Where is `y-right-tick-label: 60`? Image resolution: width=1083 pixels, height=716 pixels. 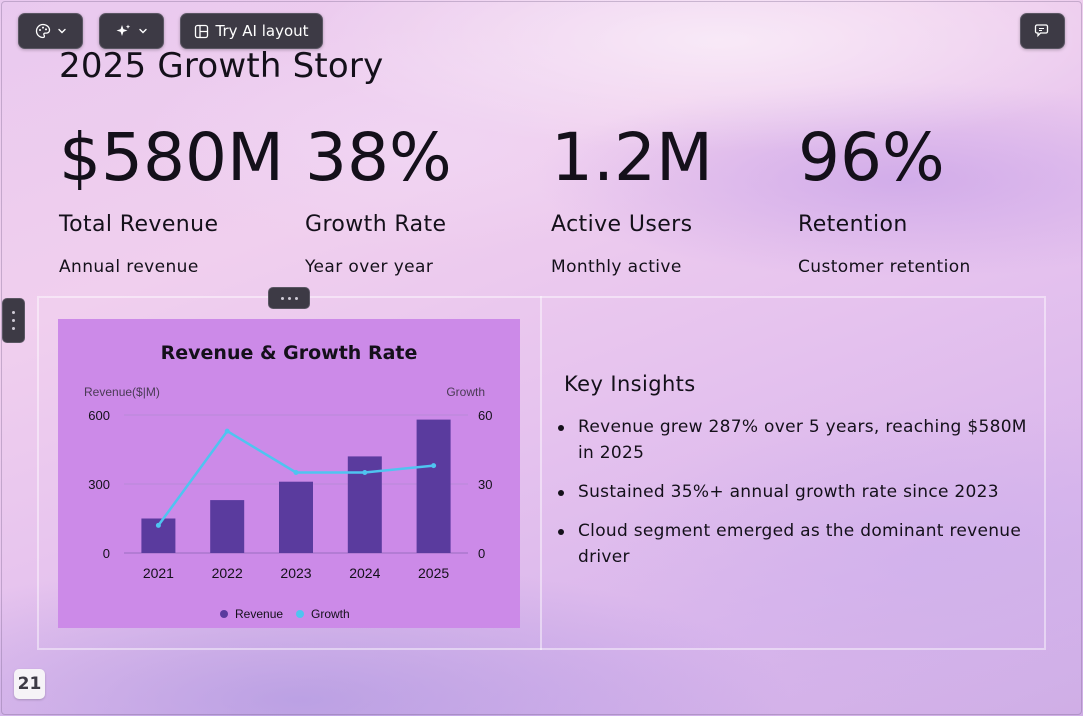
y-right-tick-label: 60 is located at coordinates (485, 415).